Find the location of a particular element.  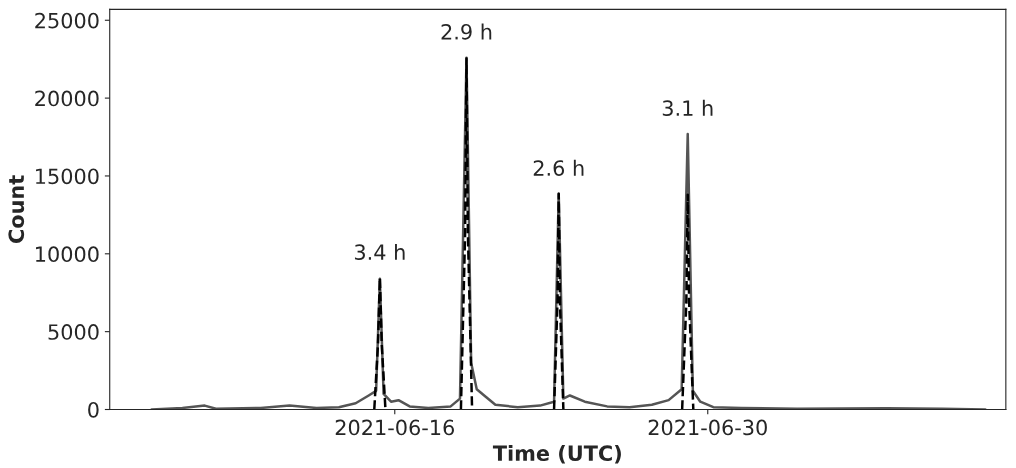

annotation: 2.6 h is located at coordinates (558, 167).